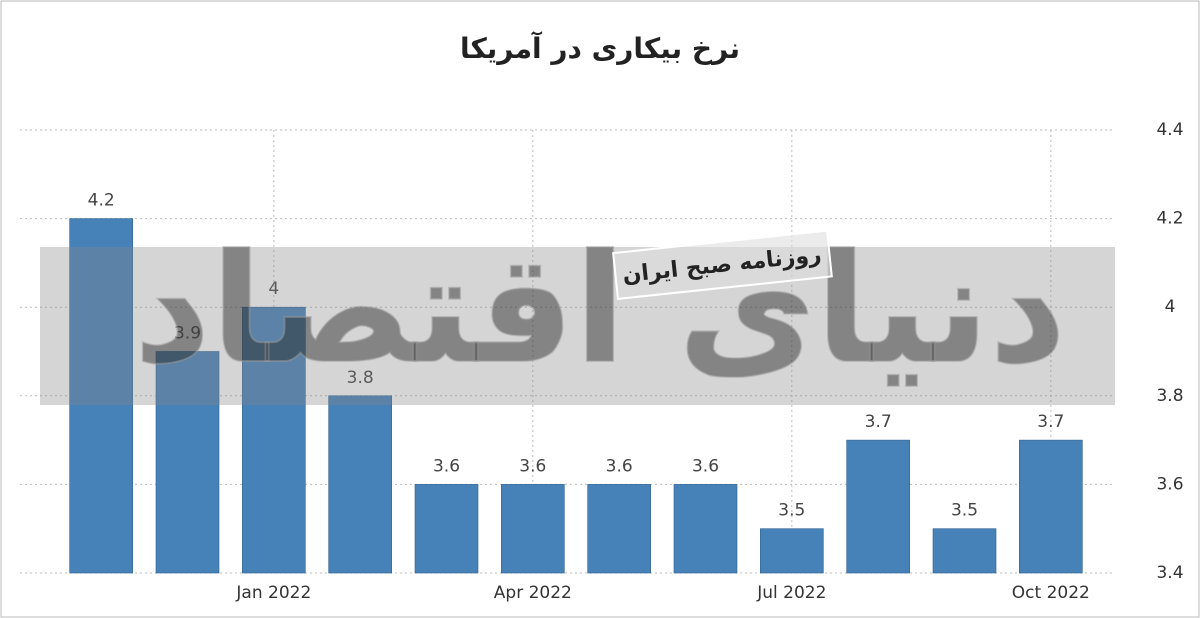 The image size is (1200, 618). I want to click on value-label: 3.9, so click(187, 334).